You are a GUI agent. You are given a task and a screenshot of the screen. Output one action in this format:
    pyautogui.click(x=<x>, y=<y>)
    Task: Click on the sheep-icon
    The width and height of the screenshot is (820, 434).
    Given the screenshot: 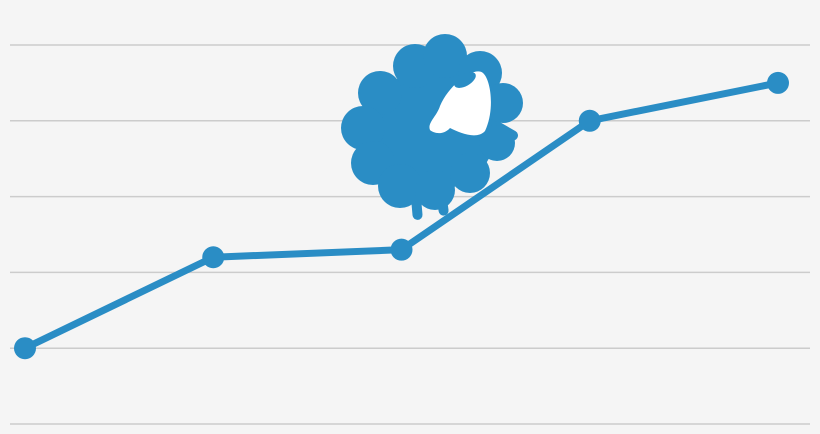 What is the action you would take?
    pyautogui.click(x=432, y=127)
    